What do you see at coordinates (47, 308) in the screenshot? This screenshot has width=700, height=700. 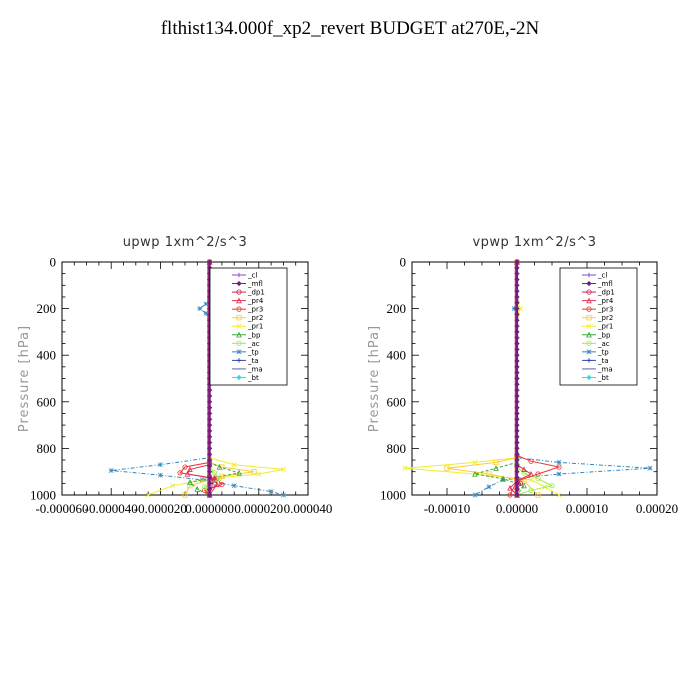 I see `y-tick-label: 200` at bounding box center [47, 308].